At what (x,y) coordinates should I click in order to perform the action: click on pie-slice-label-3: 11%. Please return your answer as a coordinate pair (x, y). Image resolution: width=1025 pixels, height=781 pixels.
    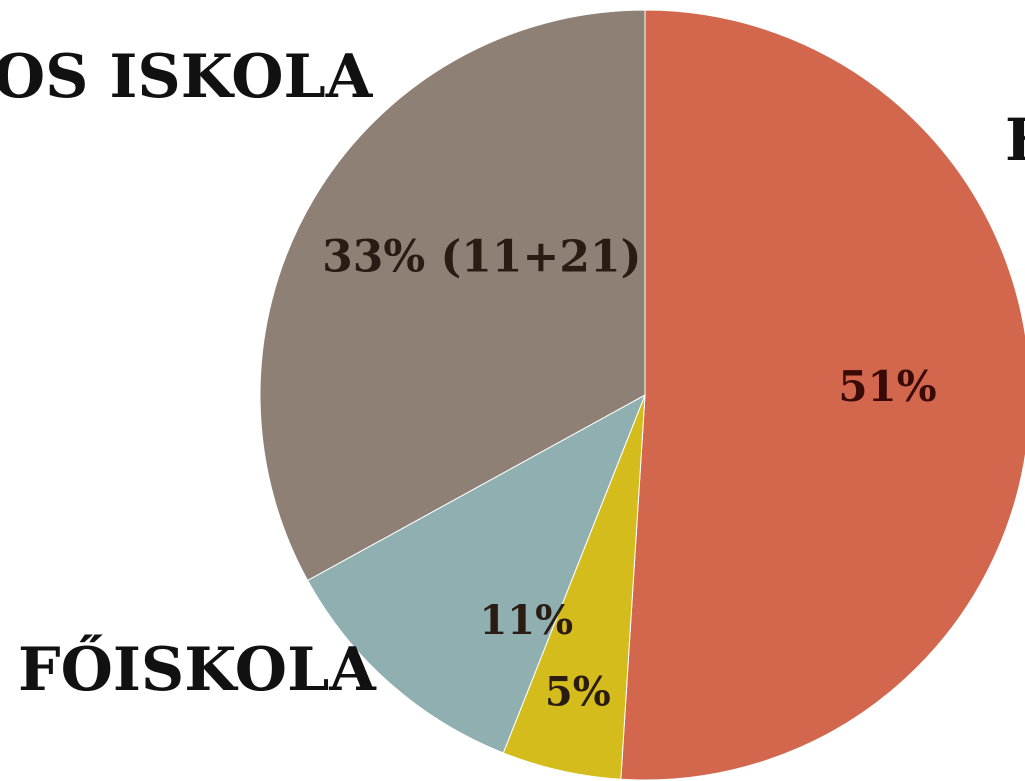
    Looking at the image, I should click on (526, 620).